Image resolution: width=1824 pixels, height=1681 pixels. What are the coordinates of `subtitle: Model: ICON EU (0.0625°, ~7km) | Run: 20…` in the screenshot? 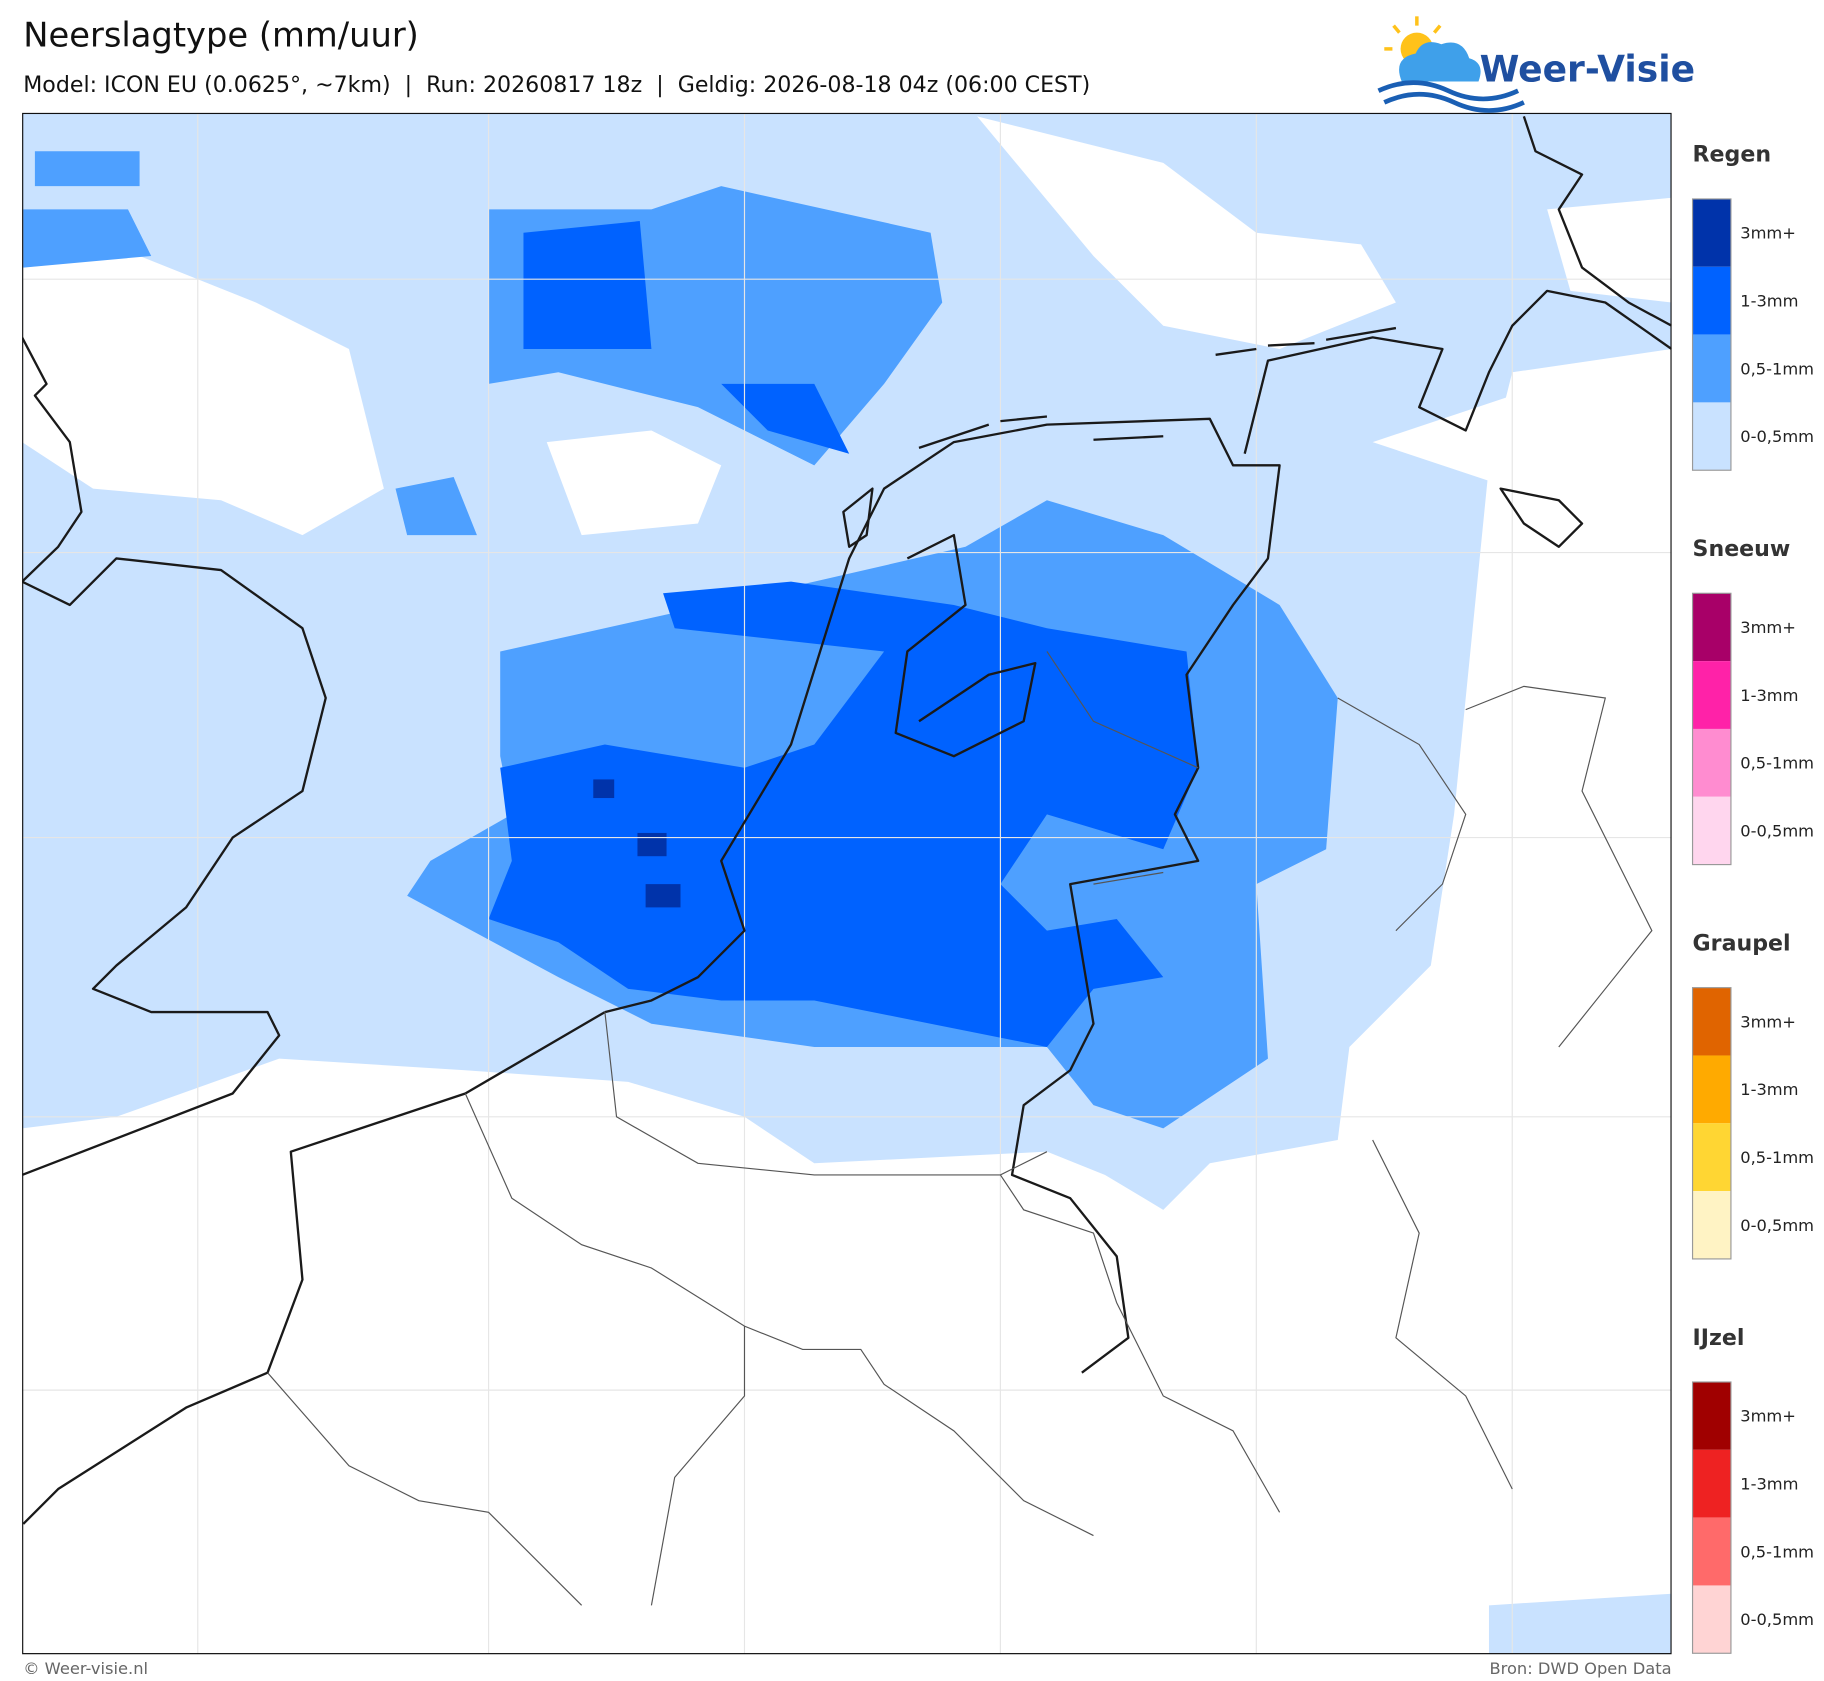 It's located at (556, 85).